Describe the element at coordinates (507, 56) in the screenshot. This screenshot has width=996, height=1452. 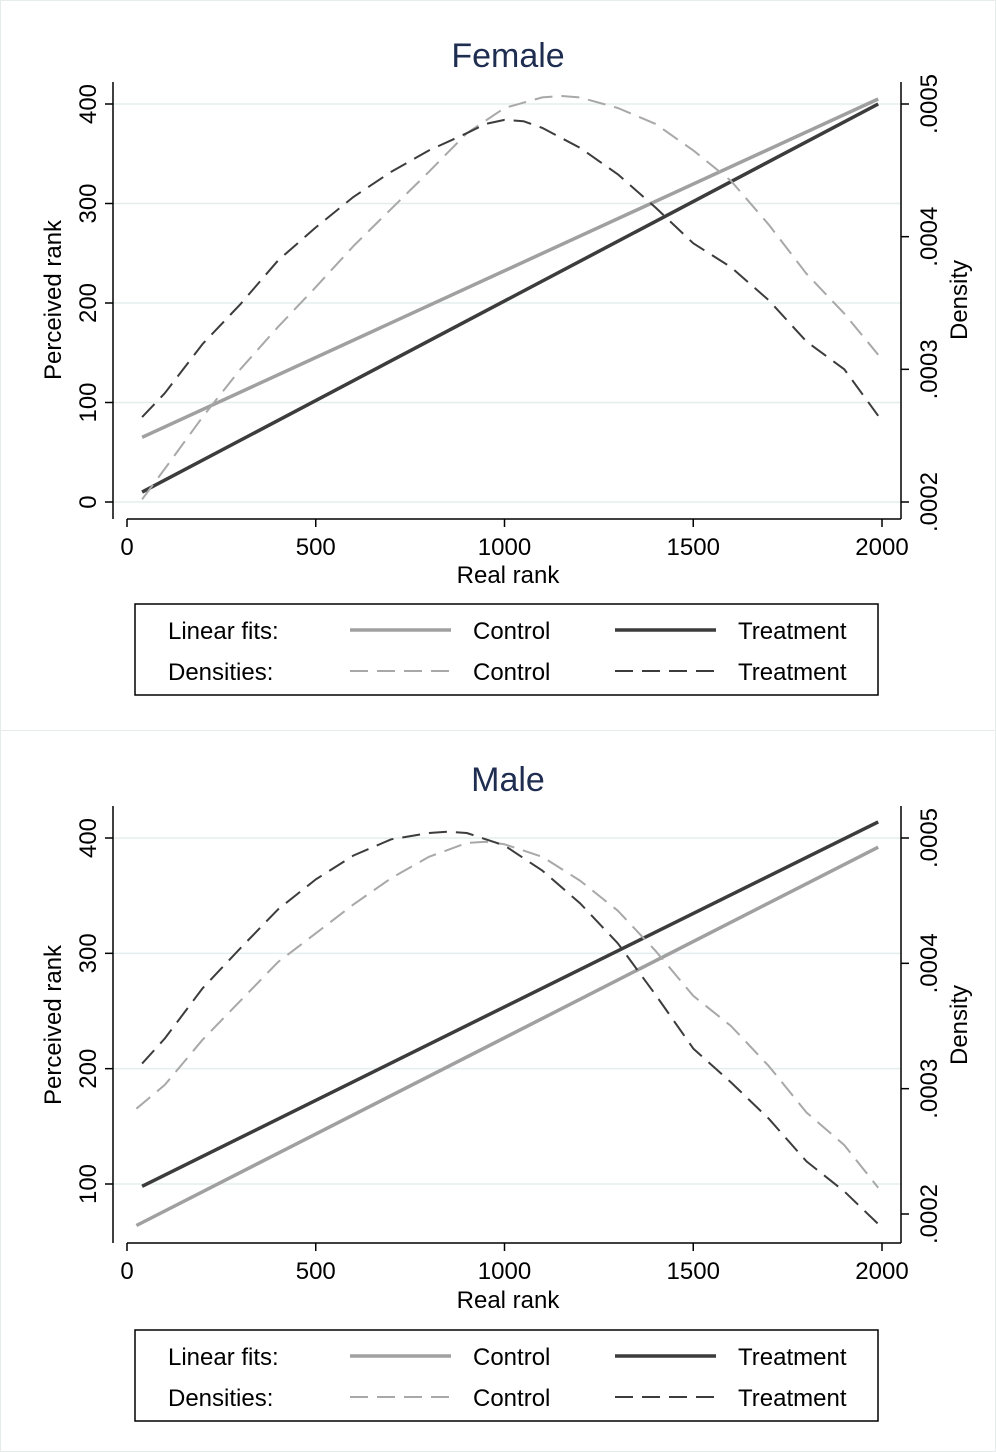
I see `chart-title: Female` at that location.